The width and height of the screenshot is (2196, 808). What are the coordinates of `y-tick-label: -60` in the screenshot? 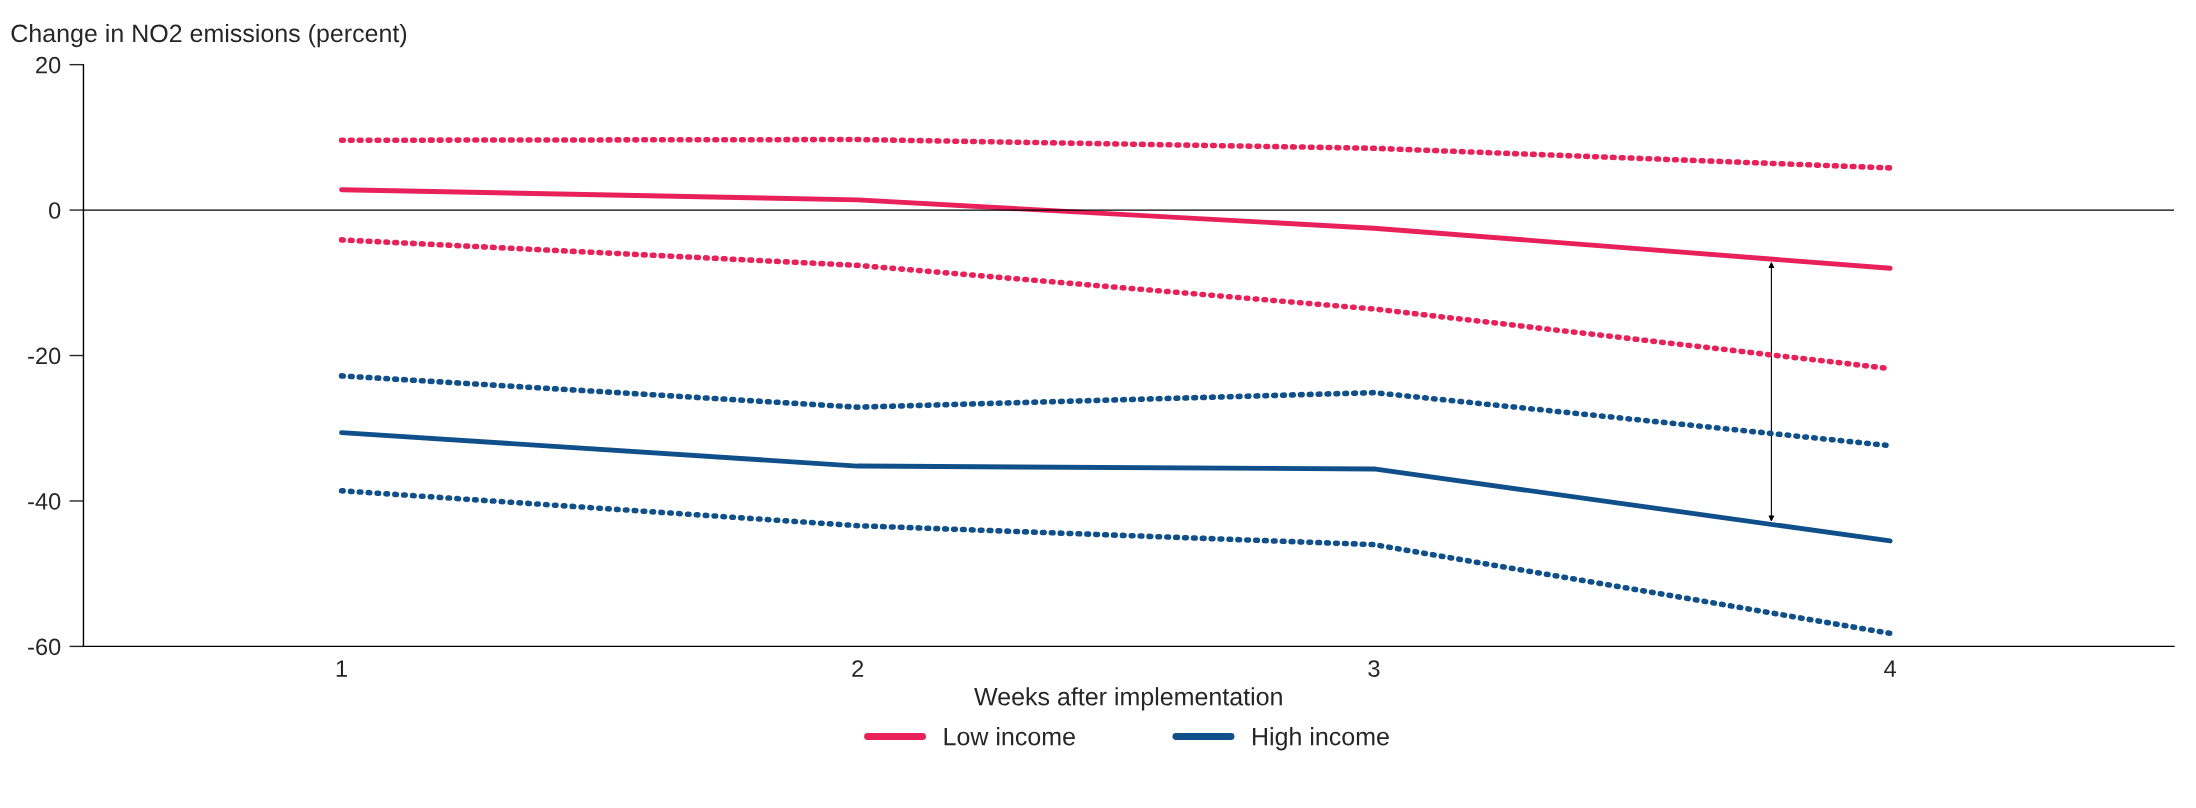 It's located at (44, 647).